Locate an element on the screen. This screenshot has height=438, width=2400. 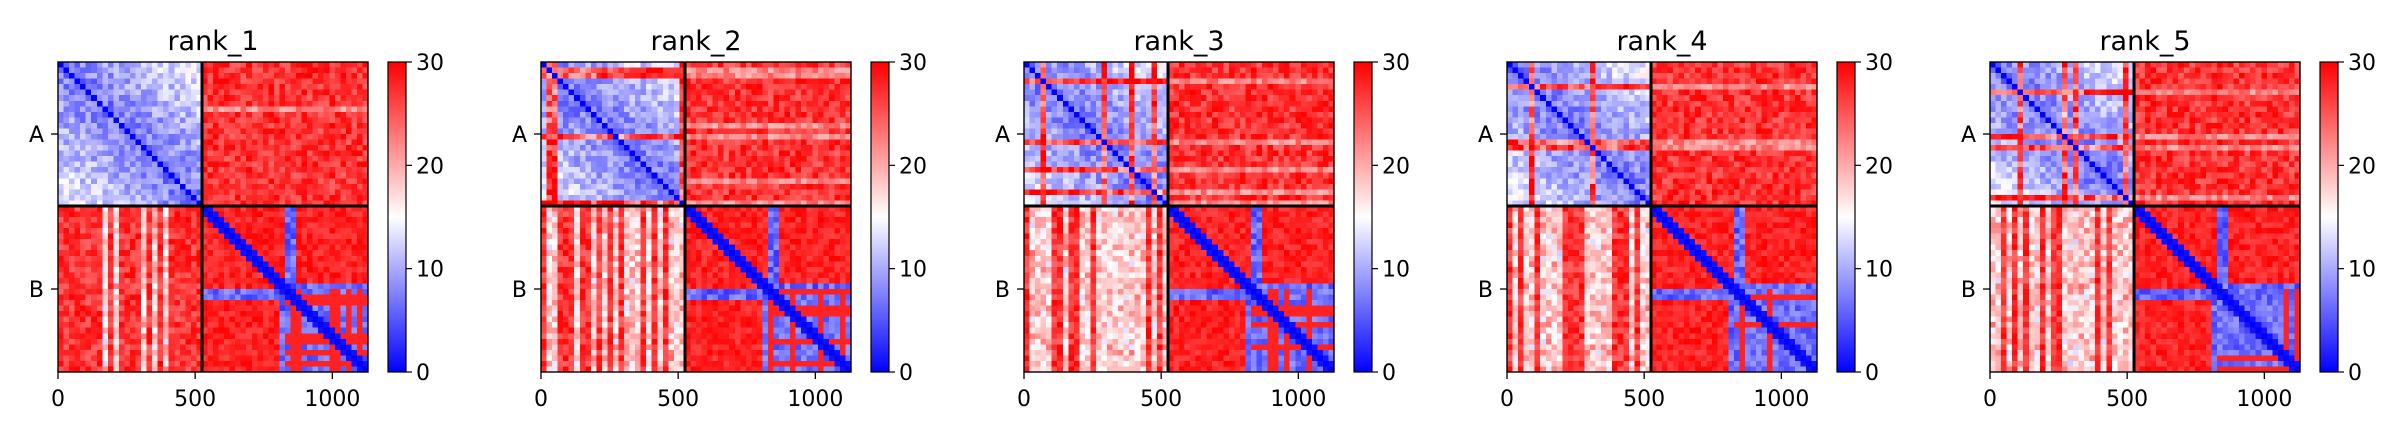
panel-title: rank_2 is located at coordinates (695, 41).